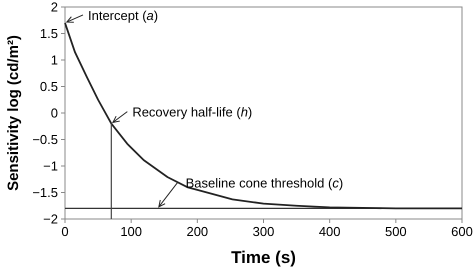  I want to click on x-tick-label: 200, so click(197, 231).